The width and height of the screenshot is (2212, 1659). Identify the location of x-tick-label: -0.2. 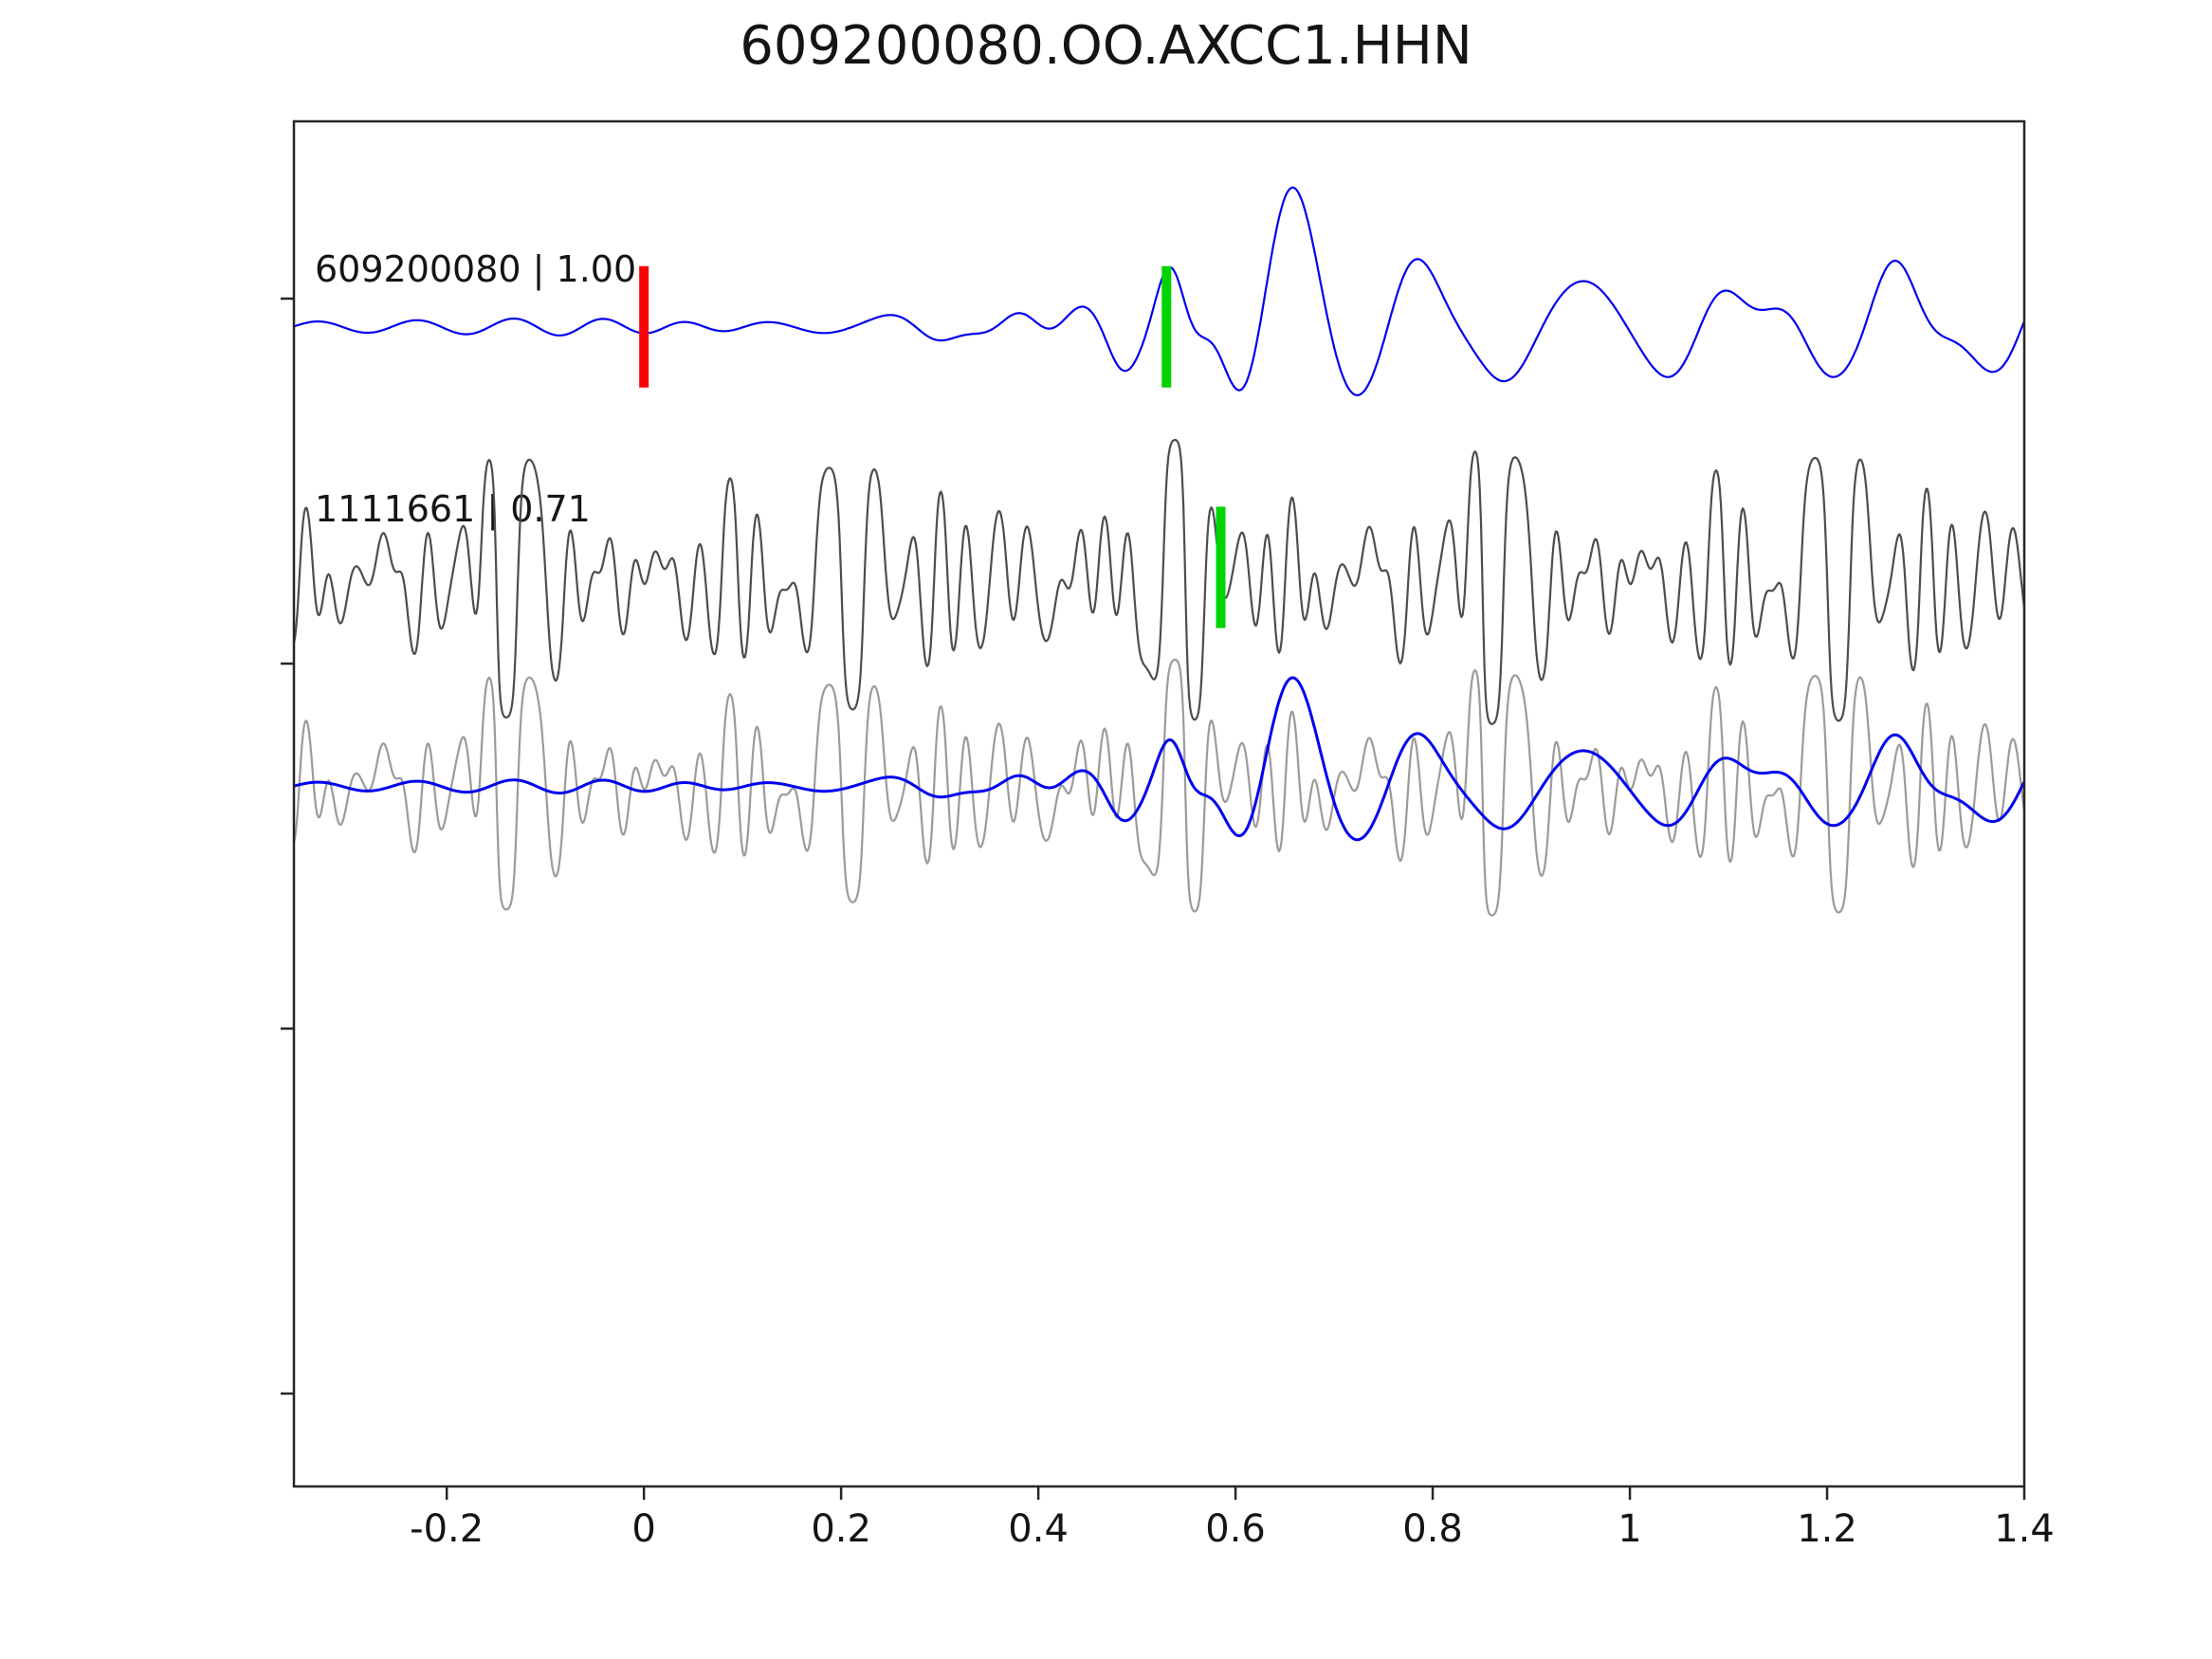
(447, 1529).